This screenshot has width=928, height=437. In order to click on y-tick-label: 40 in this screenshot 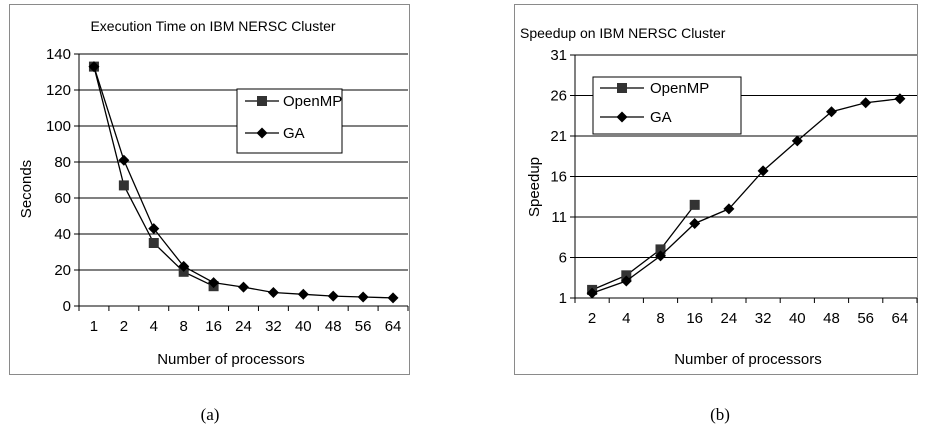, I will do `click(62, 234)`.